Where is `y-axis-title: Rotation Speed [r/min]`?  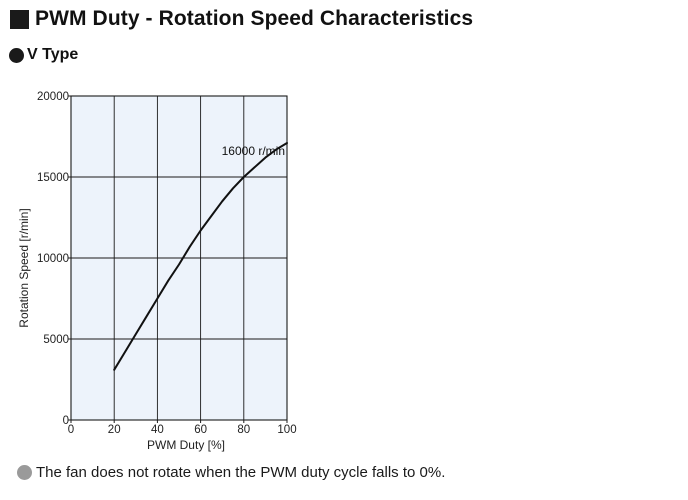
y-axis-title: Rotation Speed [r/min] is located at coordinates (24, 267).